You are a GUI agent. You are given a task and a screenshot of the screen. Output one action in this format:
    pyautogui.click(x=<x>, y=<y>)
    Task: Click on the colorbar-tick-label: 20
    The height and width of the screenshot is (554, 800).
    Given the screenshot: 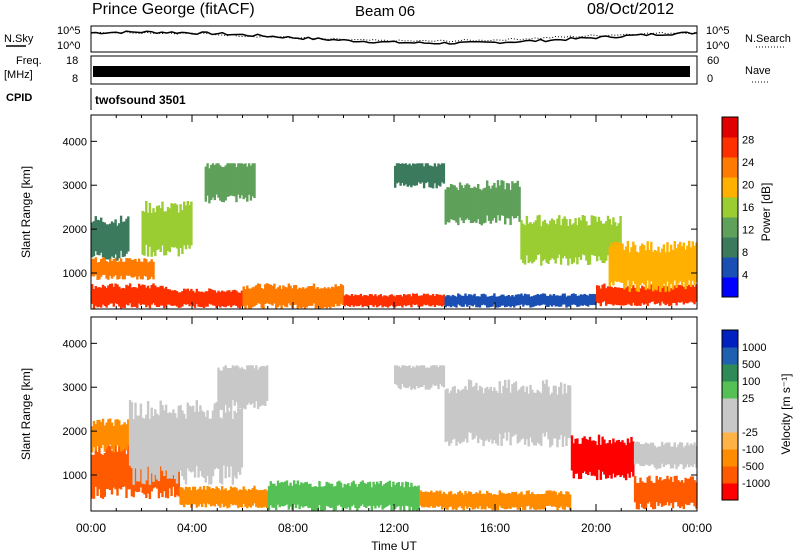 What is the action you would take?
    pyautogui.click(x=748, y=186)
    